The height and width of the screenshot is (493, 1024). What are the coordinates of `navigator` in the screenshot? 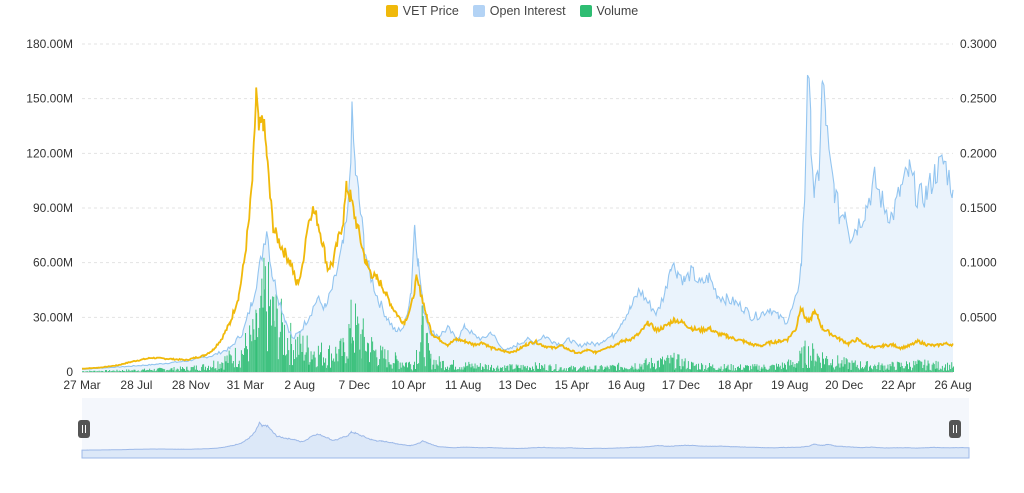 It's located at (524, 428).